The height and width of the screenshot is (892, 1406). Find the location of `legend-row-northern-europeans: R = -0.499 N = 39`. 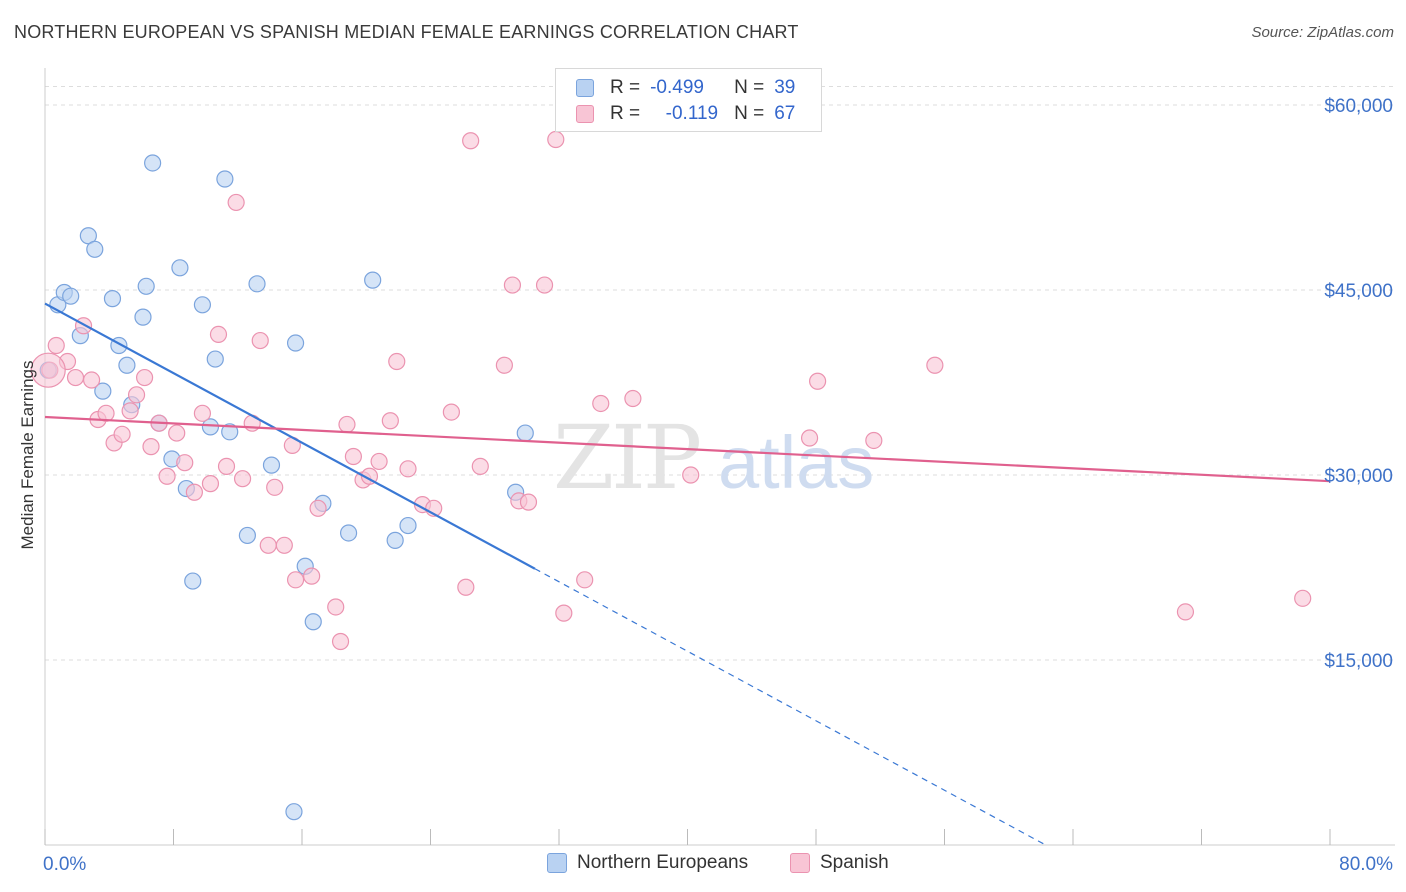

legend-row-northern-europeans: R = -0.499 N = 39 is located at coordinates (685, 88).